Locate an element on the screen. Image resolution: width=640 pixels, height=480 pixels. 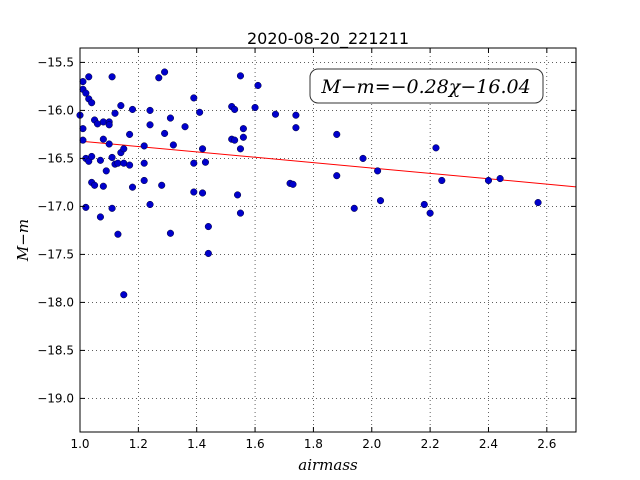
y-tick-label: −16.0 is located at coordinates (55, 110).